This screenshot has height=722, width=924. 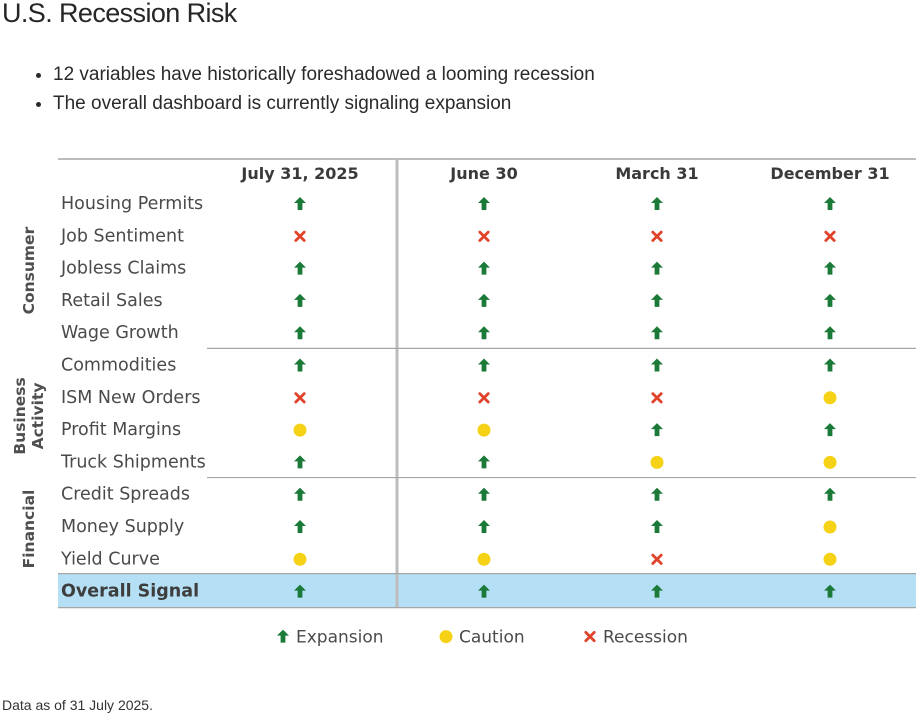 I want to click on row-label: Housing Permits, so click(x=132, y=204).